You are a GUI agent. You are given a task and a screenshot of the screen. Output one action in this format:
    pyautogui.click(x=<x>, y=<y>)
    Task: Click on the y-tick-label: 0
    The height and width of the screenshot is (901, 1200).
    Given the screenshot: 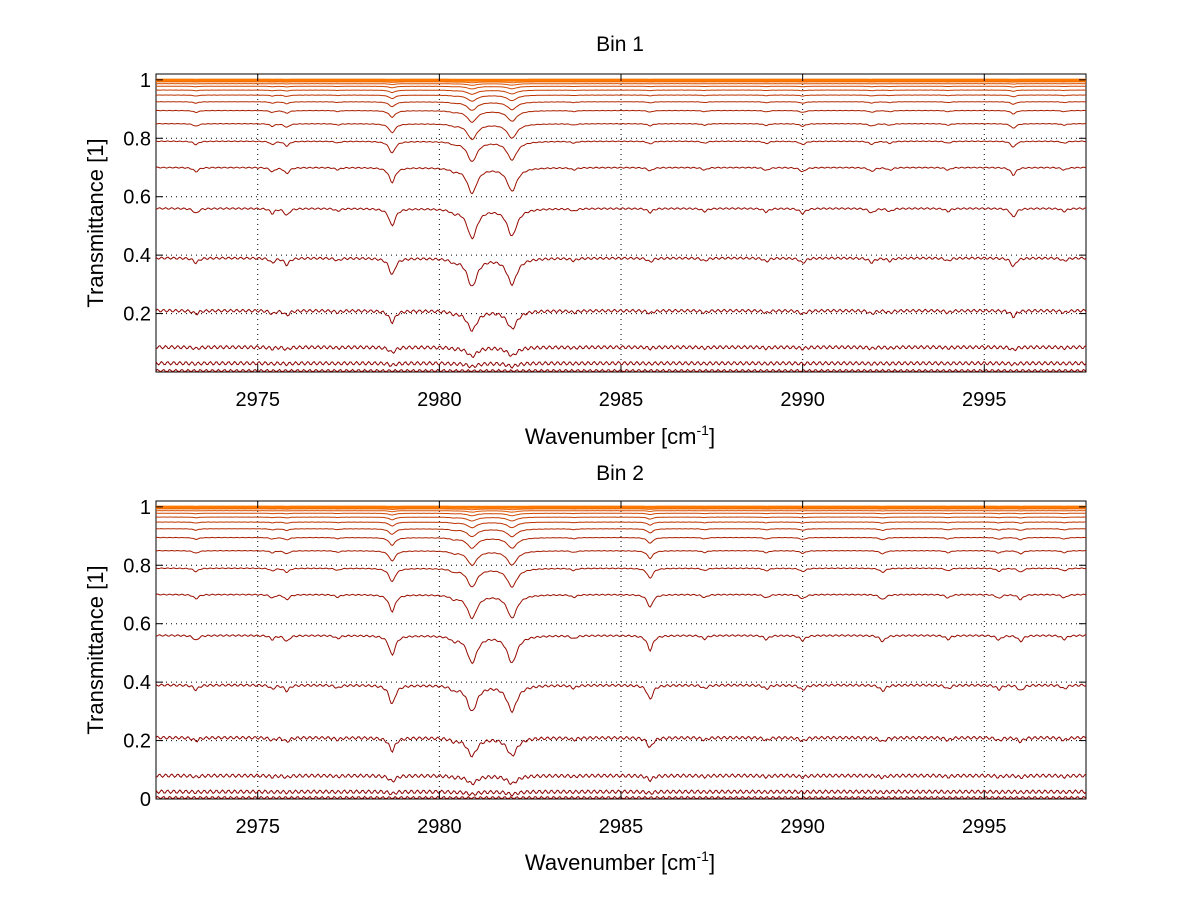 What is the action you would take?
    pyautogui.click(x=145, y=800)
    